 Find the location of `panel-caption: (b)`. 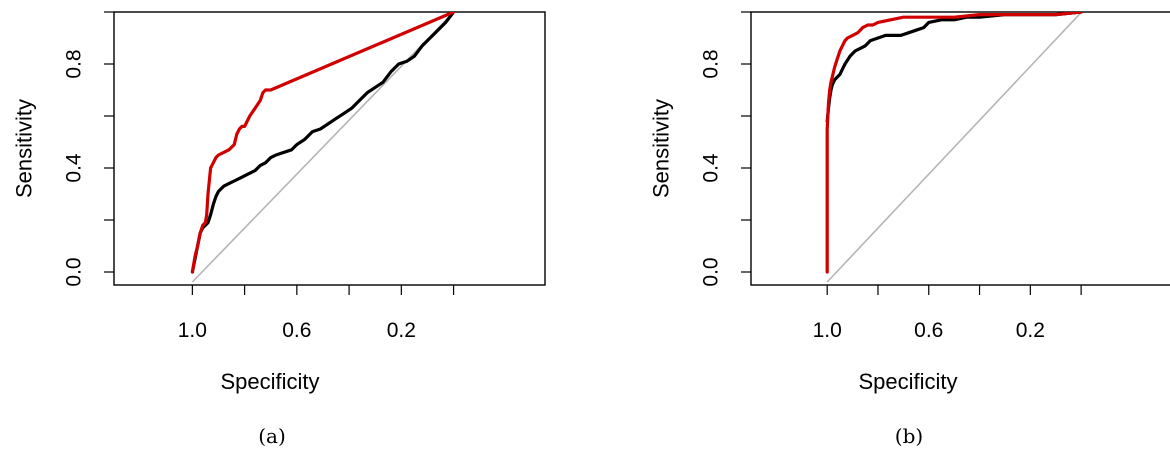

panel-caption: (b) is located at coordinates (909, 436).